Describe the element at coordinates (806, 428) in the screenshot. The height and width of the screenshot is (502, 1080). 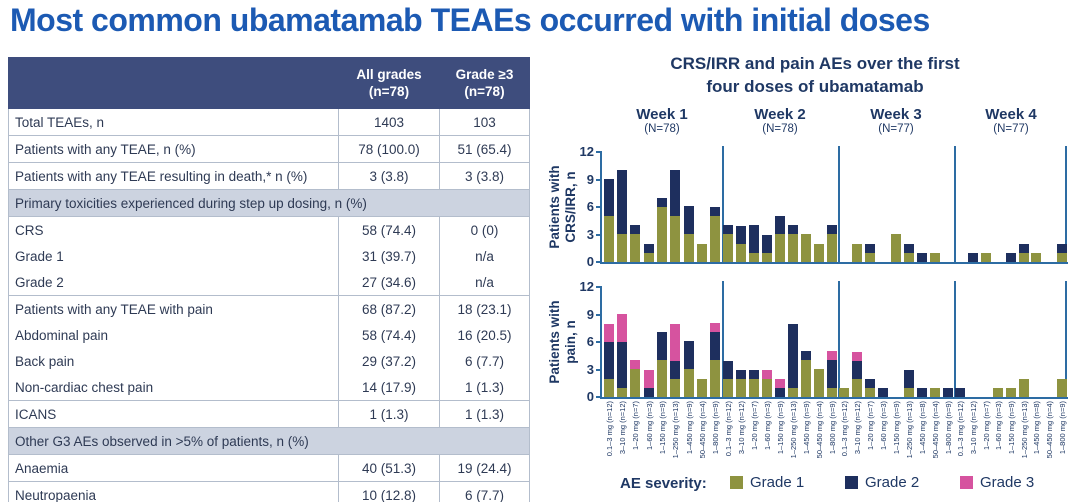
I see `dose-axis-label: 1–450 mg (n=9)` at that location.